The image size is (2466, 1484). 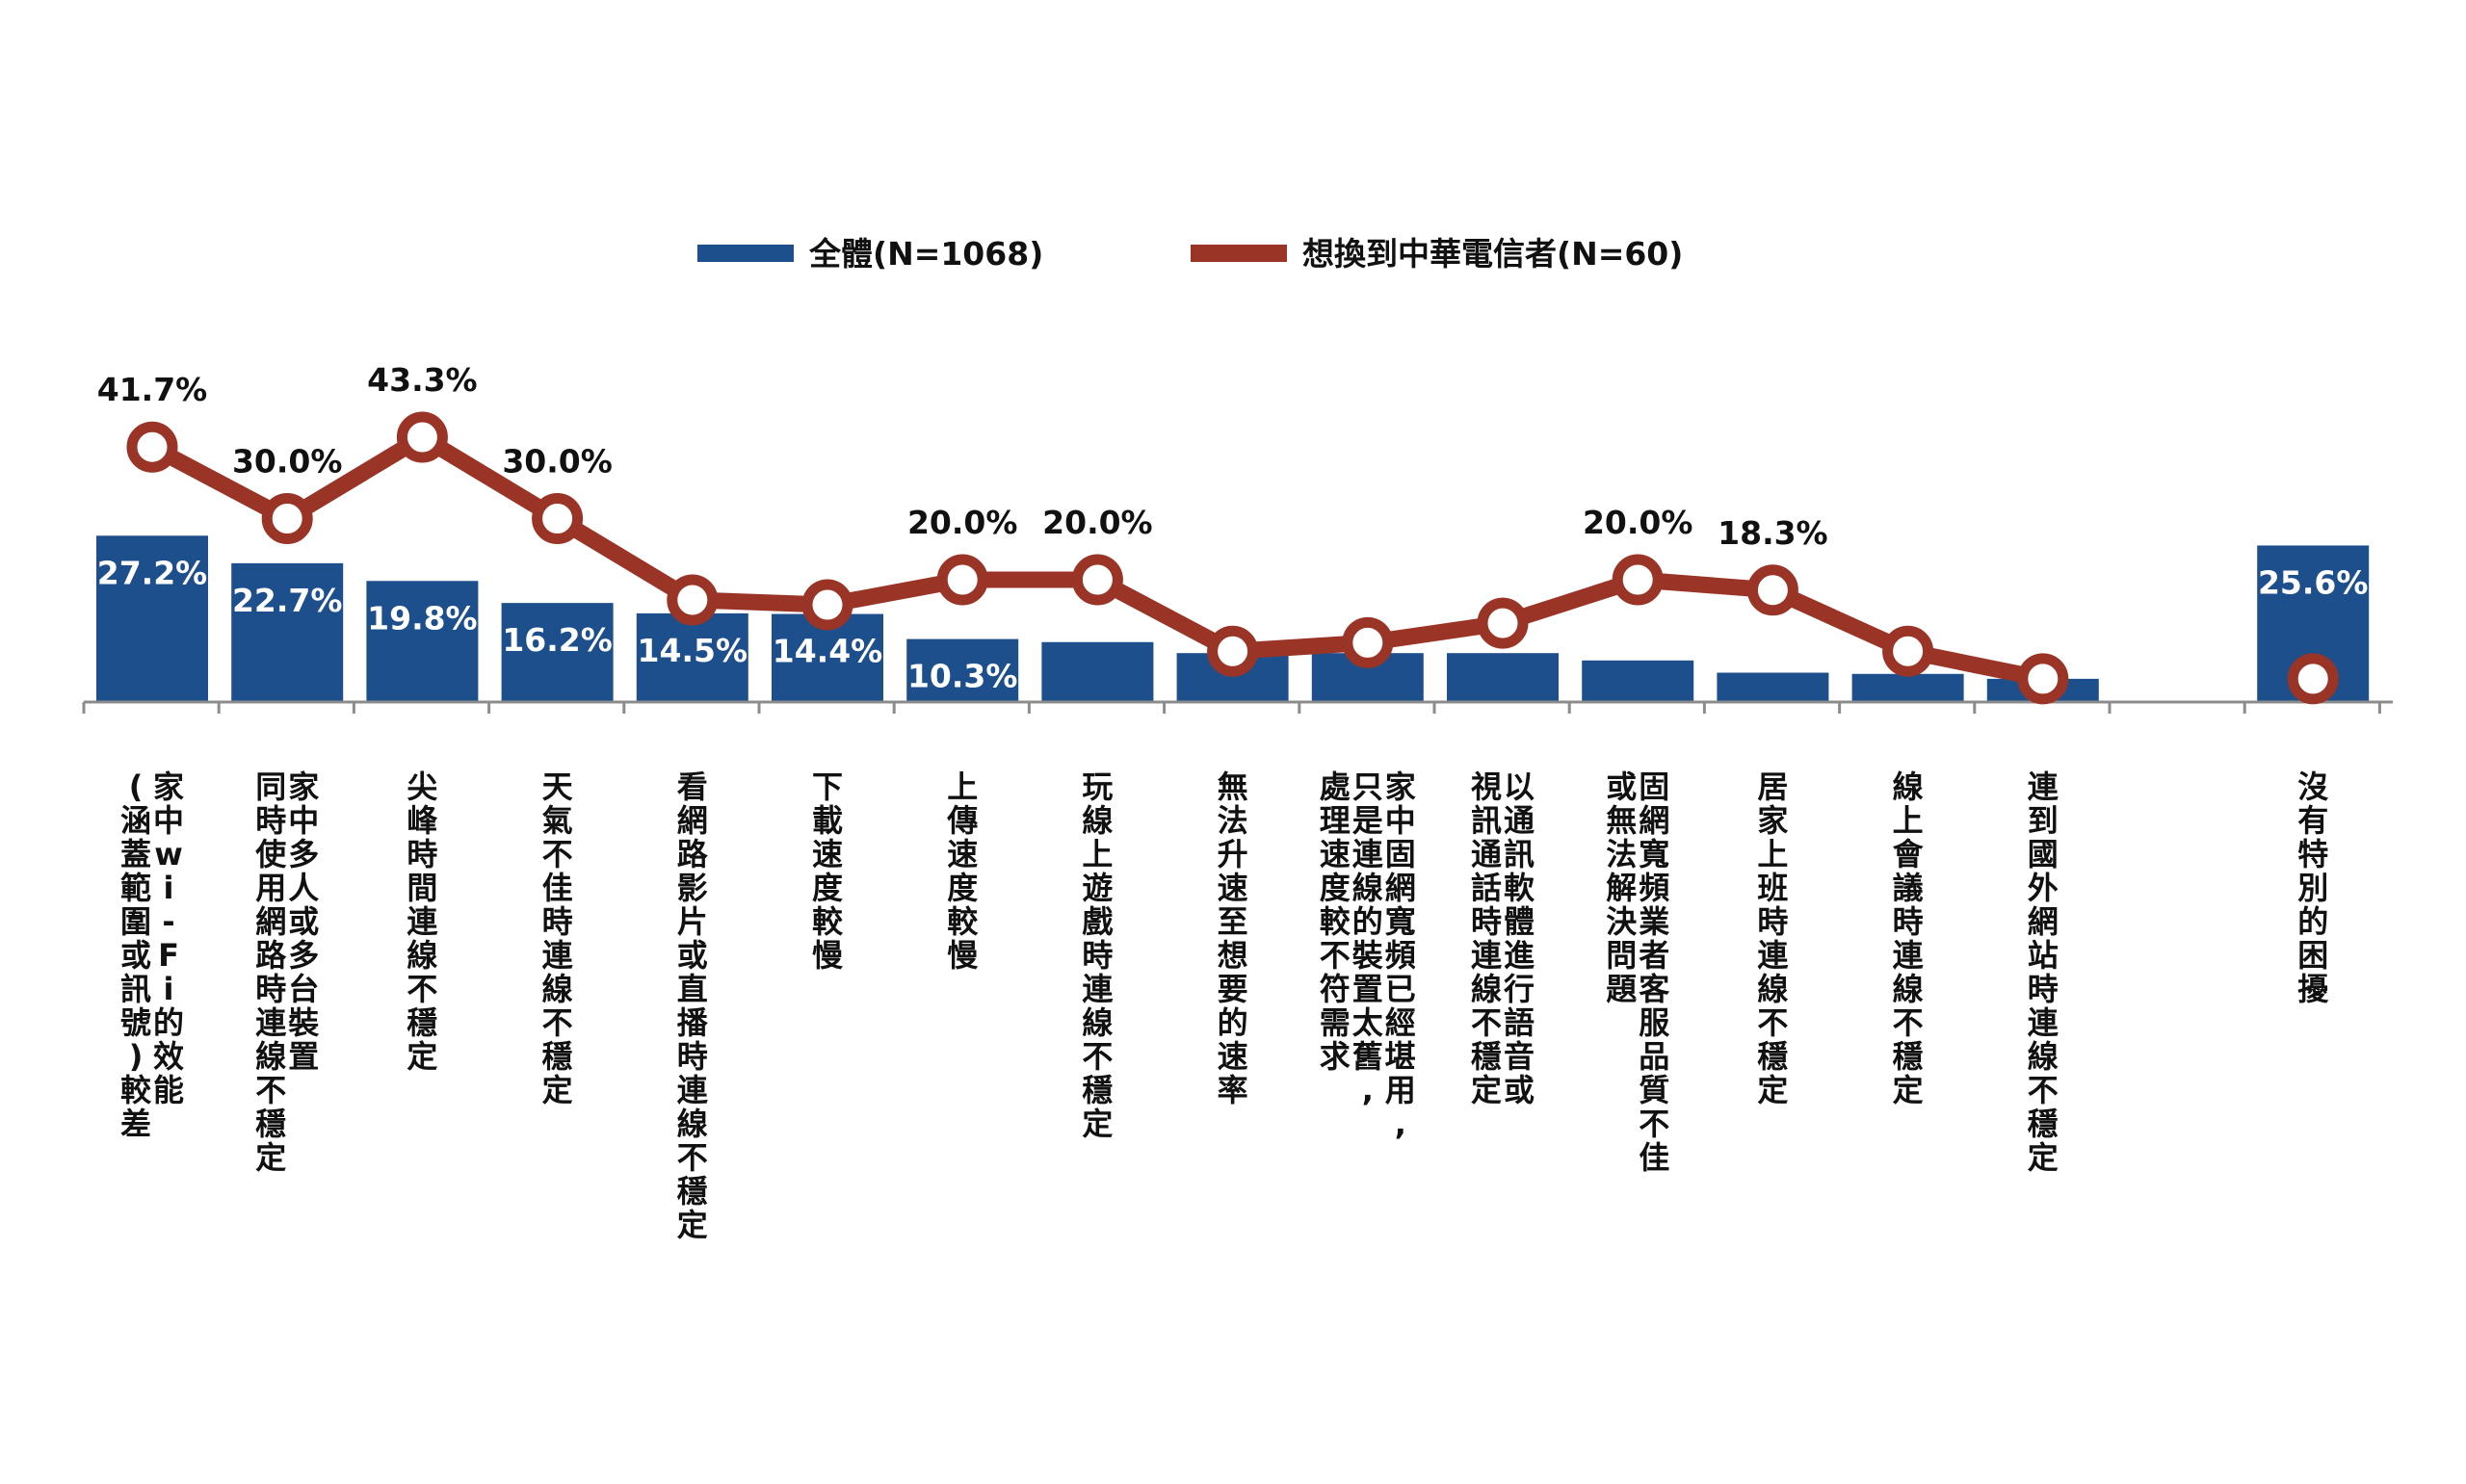 I want to click on category-label-char-1-0-8: 置, so click(x=303, y=1056).